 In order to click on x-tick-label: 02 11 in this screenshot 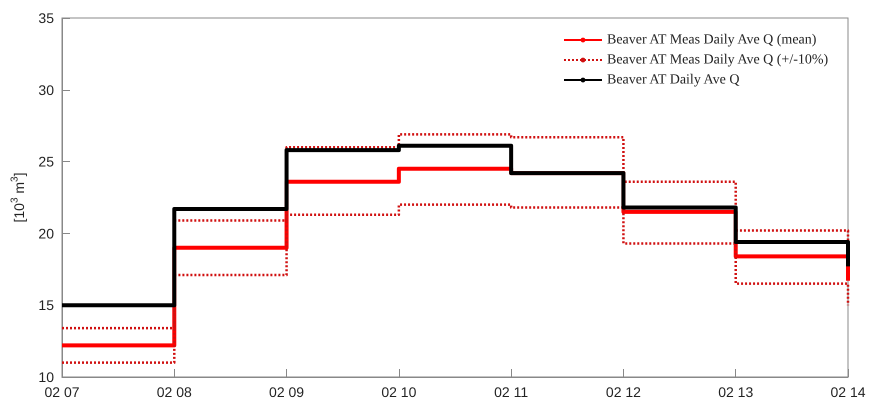, I will do `click(511, 392)`.